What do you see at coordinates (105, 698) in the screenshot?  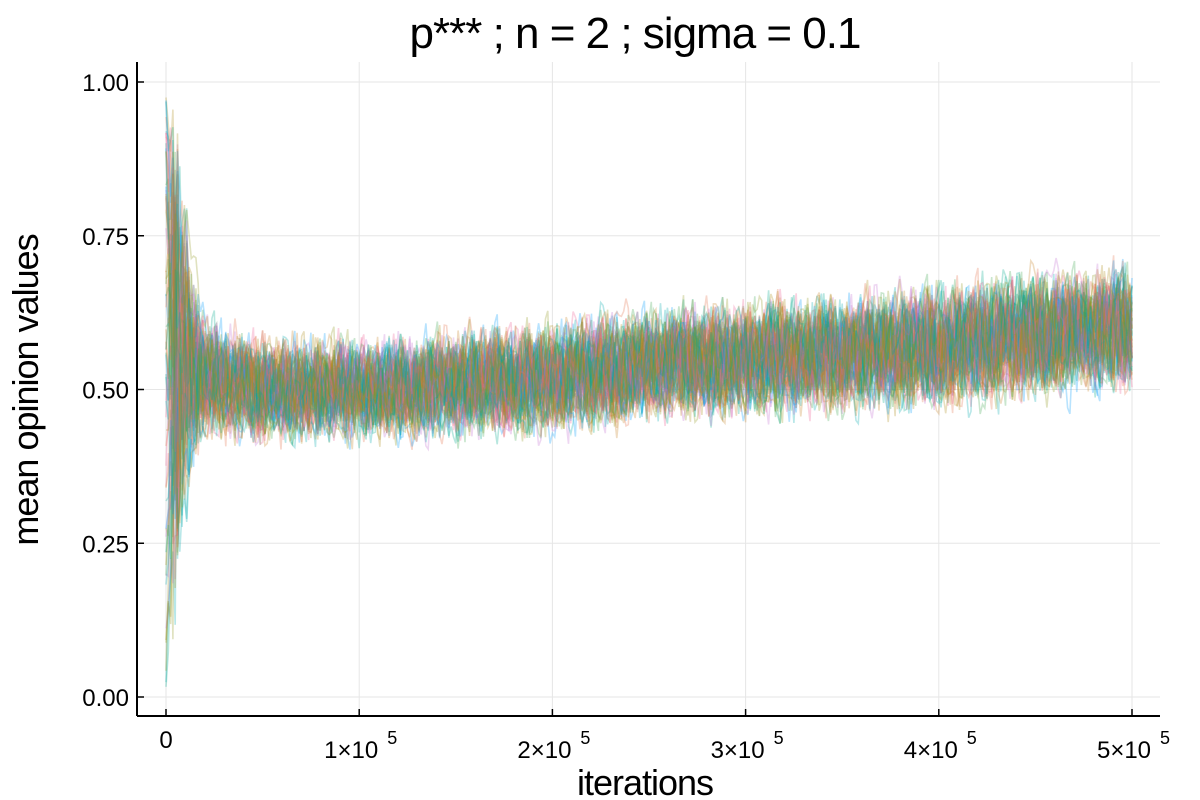 I see `y-tick-label: 0.00` at bounding box center [105, 698].